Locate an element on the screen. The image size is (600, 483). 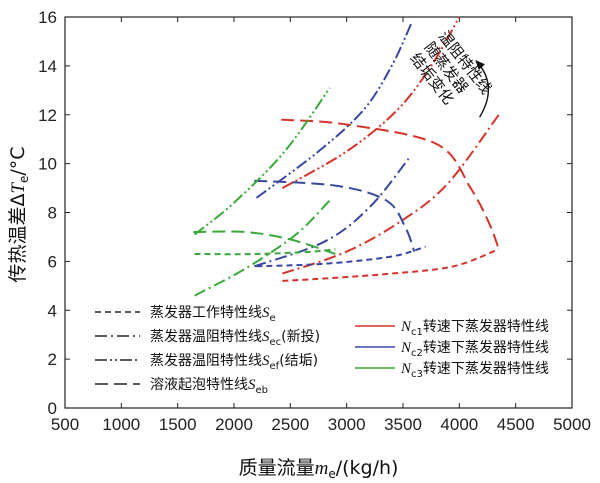
x-tick-label: 4500 is located at coordinates (516, 424).